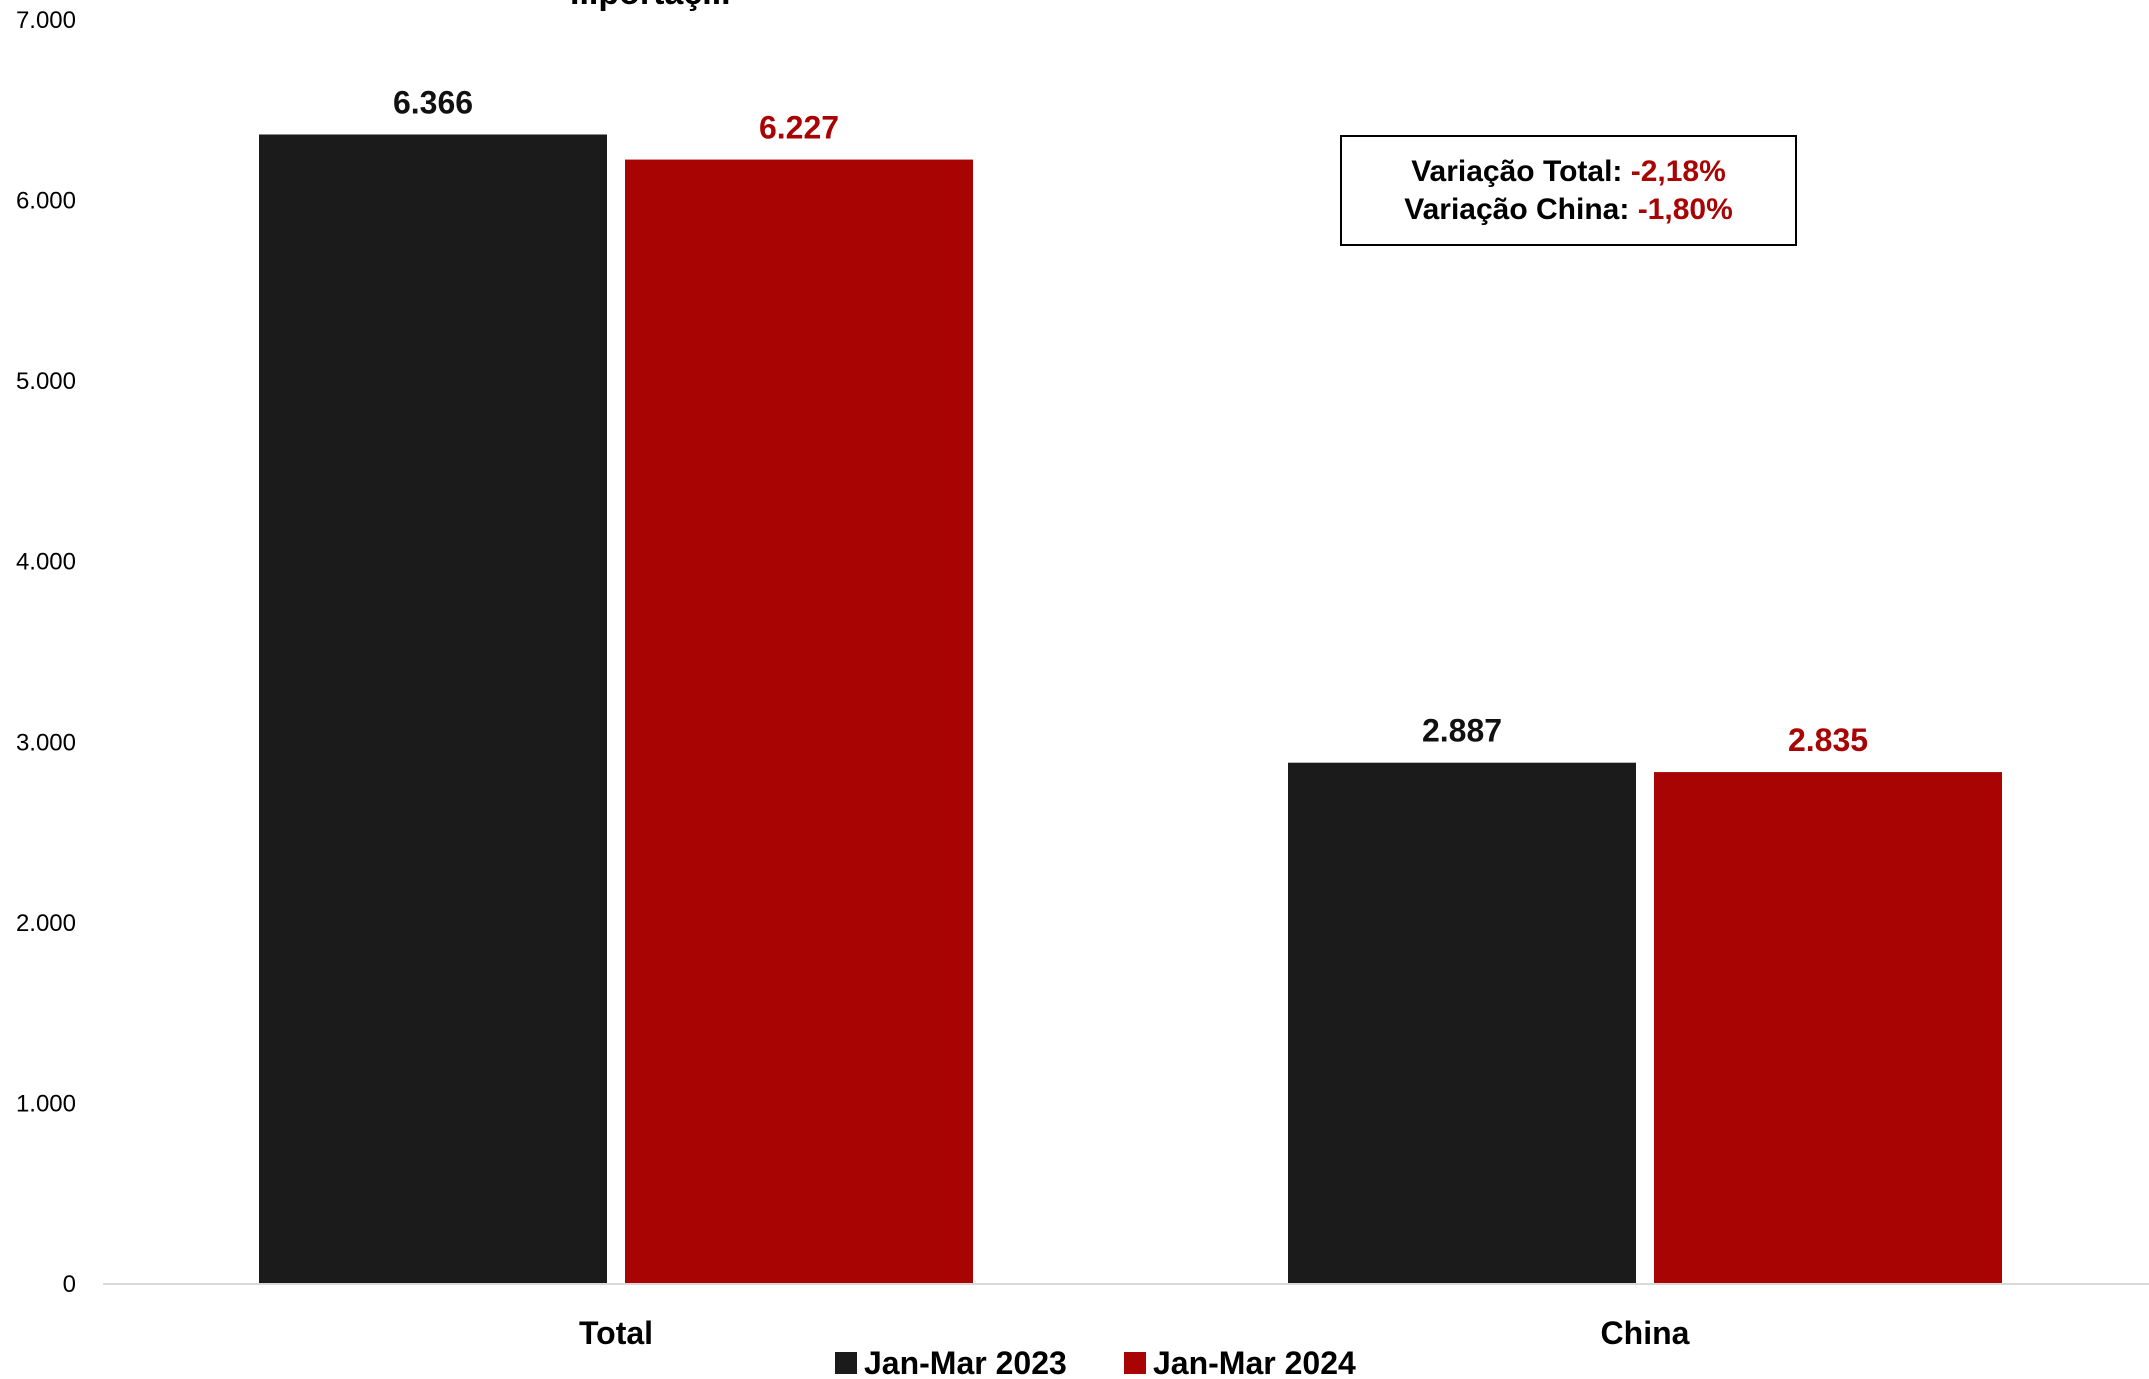 The width and height of the screenshot is (2149, 1379). I want to click on variation-china-line: Variação China: -1,80%, so click(1568, 210).